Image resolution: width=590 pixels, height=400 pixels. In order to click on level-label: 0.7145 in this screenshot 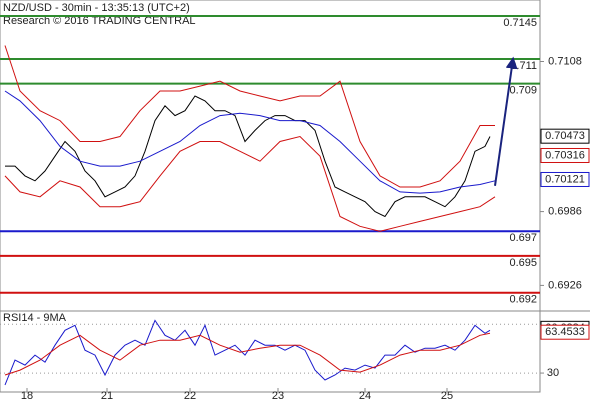, I will do `click(520, 23)`.